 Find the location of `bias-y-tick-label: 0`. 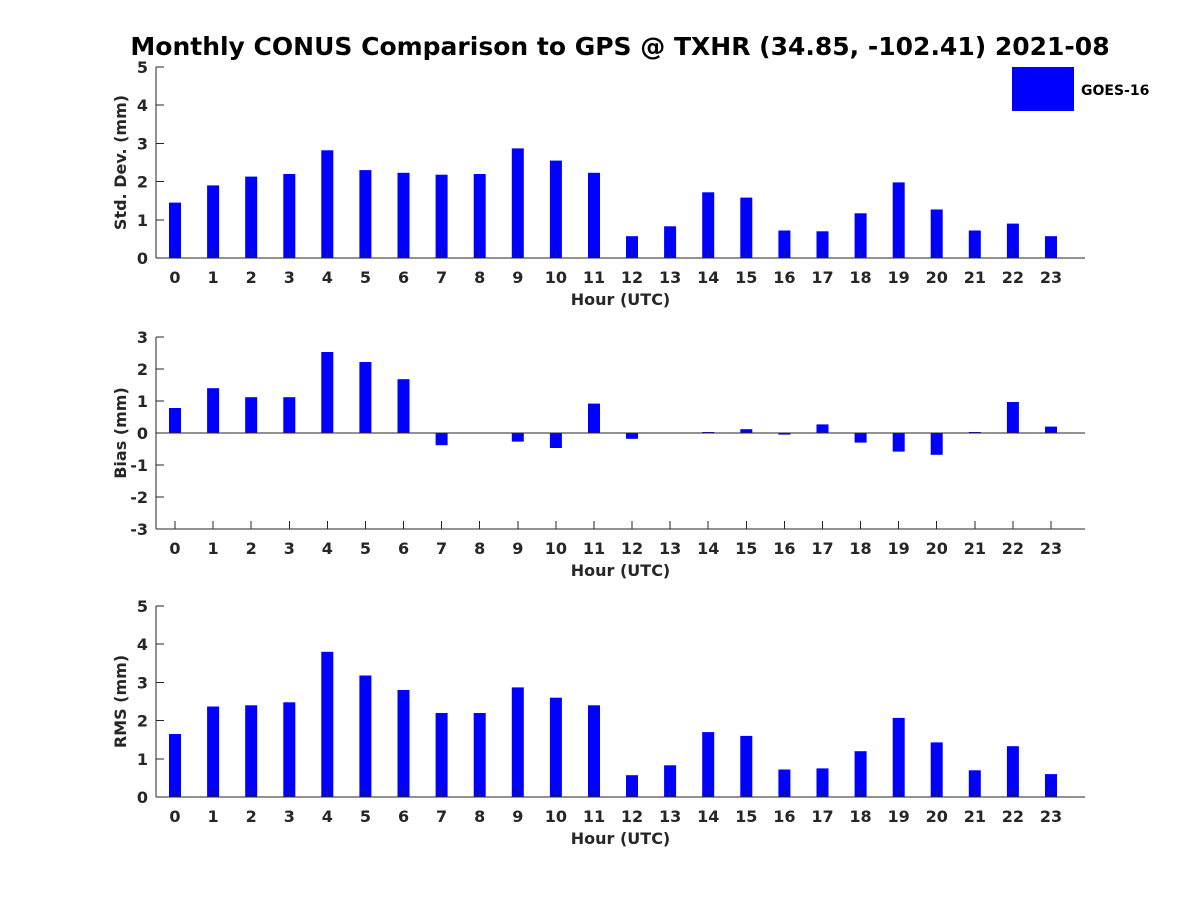

bias-y-tick-label: 0 is located at coordinates (142, 433).